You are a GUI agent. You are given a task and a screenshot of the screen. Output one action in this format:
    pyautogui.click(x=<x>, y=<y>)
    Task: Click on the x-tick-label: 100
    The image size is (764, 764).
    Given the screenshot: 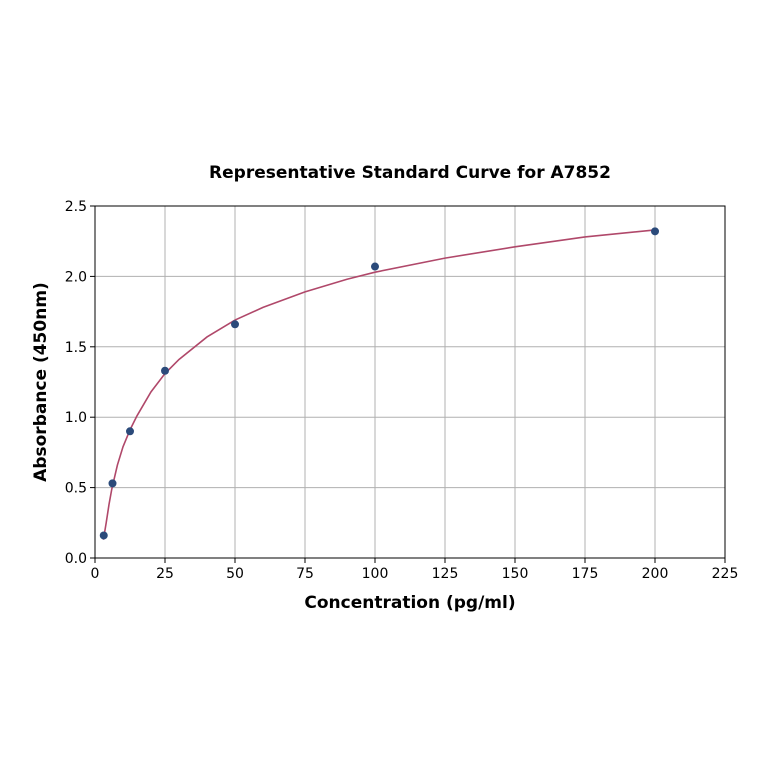 What is the action you would take?
    pyautogui.click(x=375, y=574)
    